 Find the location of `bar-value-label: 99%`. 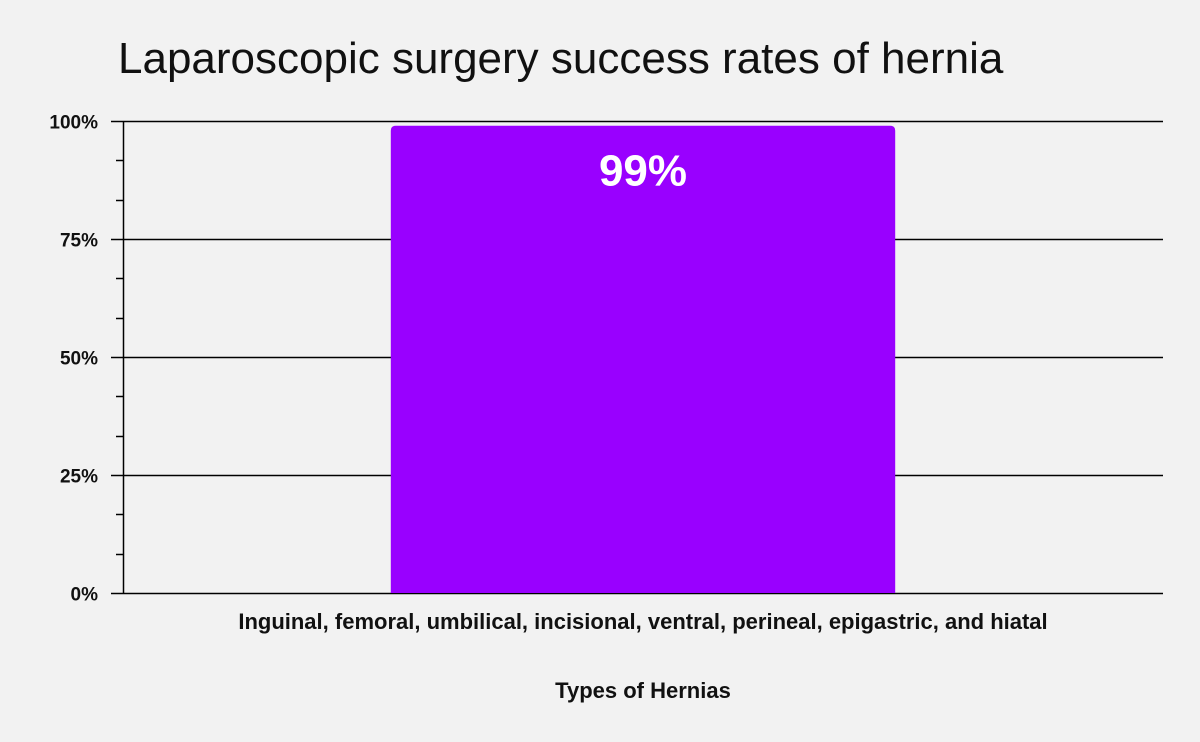

bar-value-label: 99% is located at coordinates (643, 171).